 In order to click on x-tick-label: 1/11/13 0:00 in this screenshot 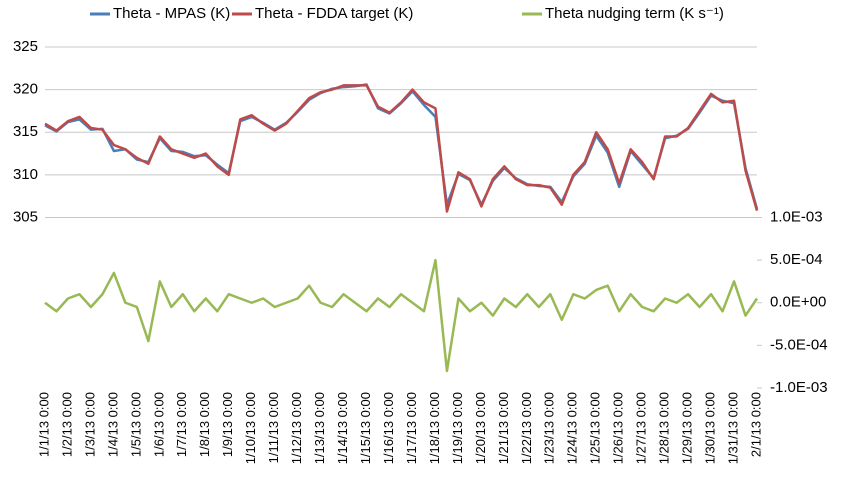, I will do `click(273, 427)`.